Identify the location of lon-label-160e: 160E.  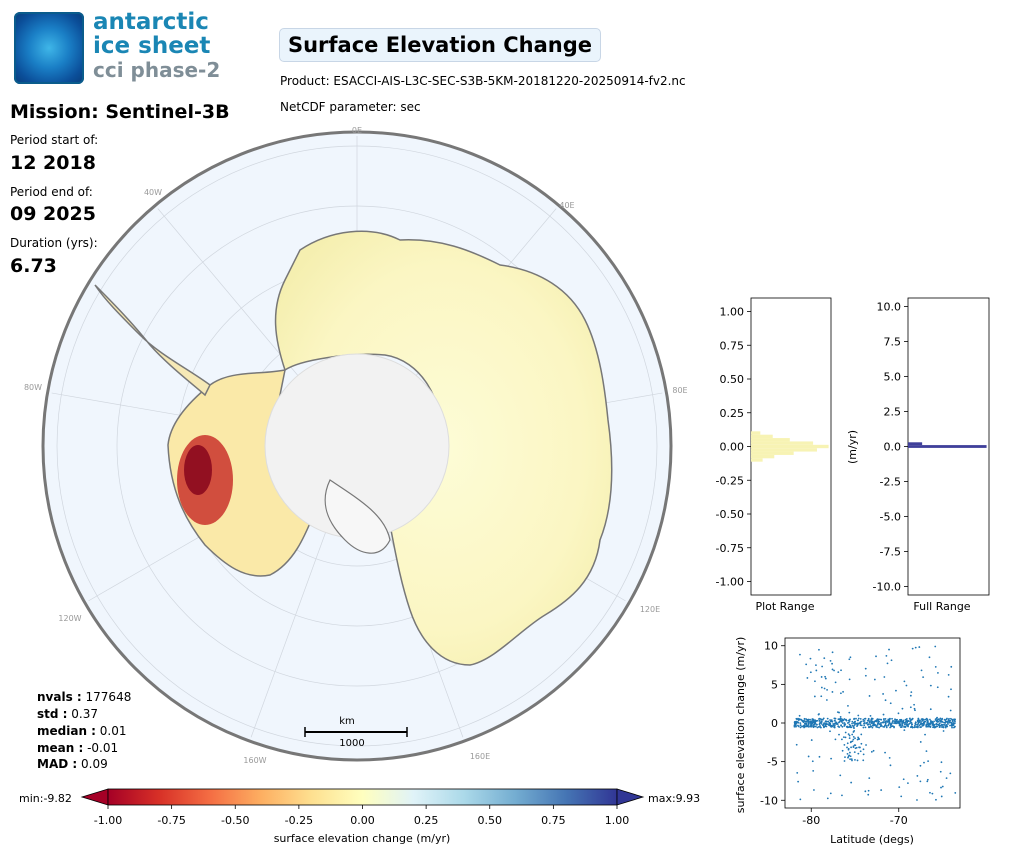
(480, 756).